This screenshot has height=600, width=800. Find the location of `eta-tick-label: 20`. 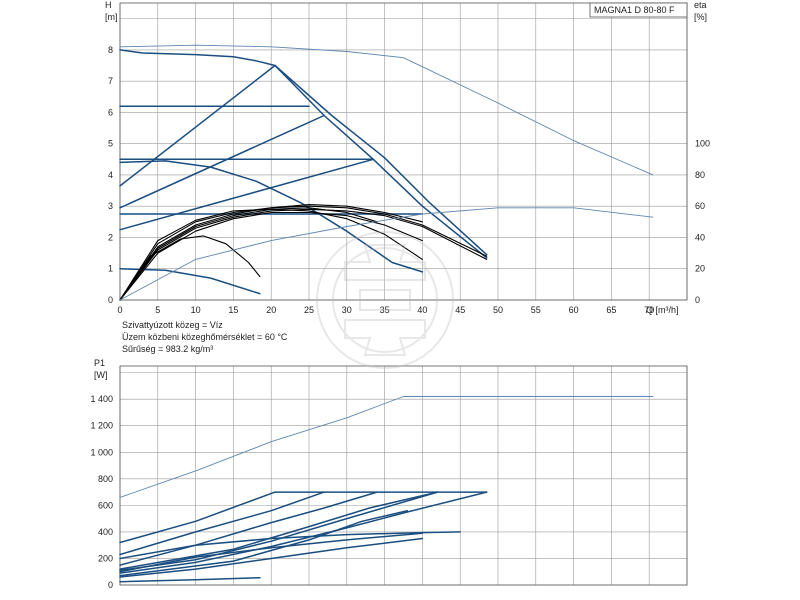

eta-tick-label: 20 is located at coordinates (700, 269).